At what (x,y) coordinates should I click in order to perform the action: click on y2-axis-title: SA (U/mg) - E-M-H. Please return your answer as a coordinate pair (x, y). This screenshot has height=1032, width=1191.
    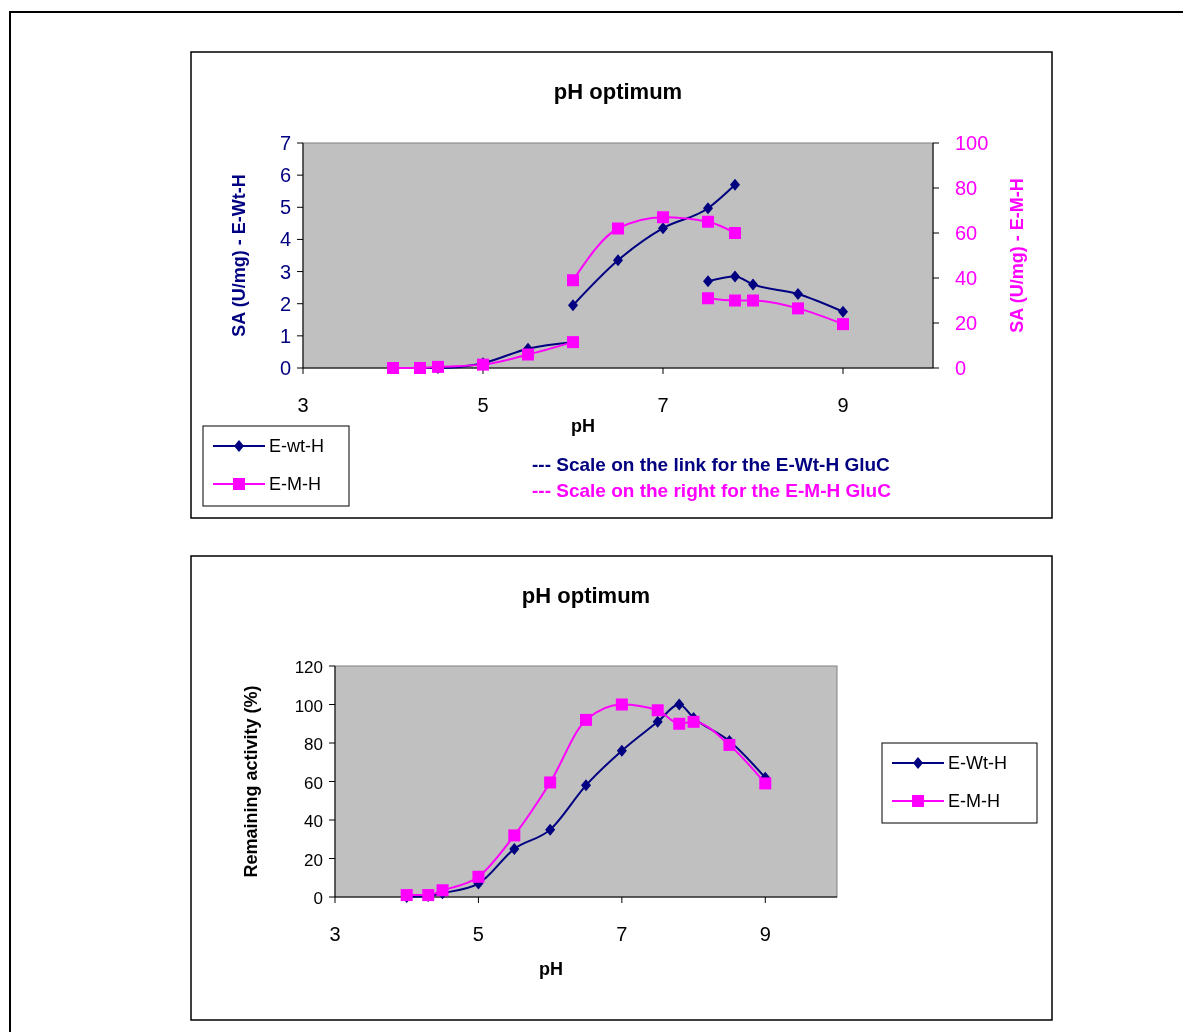
    Looking at the image, I should click on (1017, 255).